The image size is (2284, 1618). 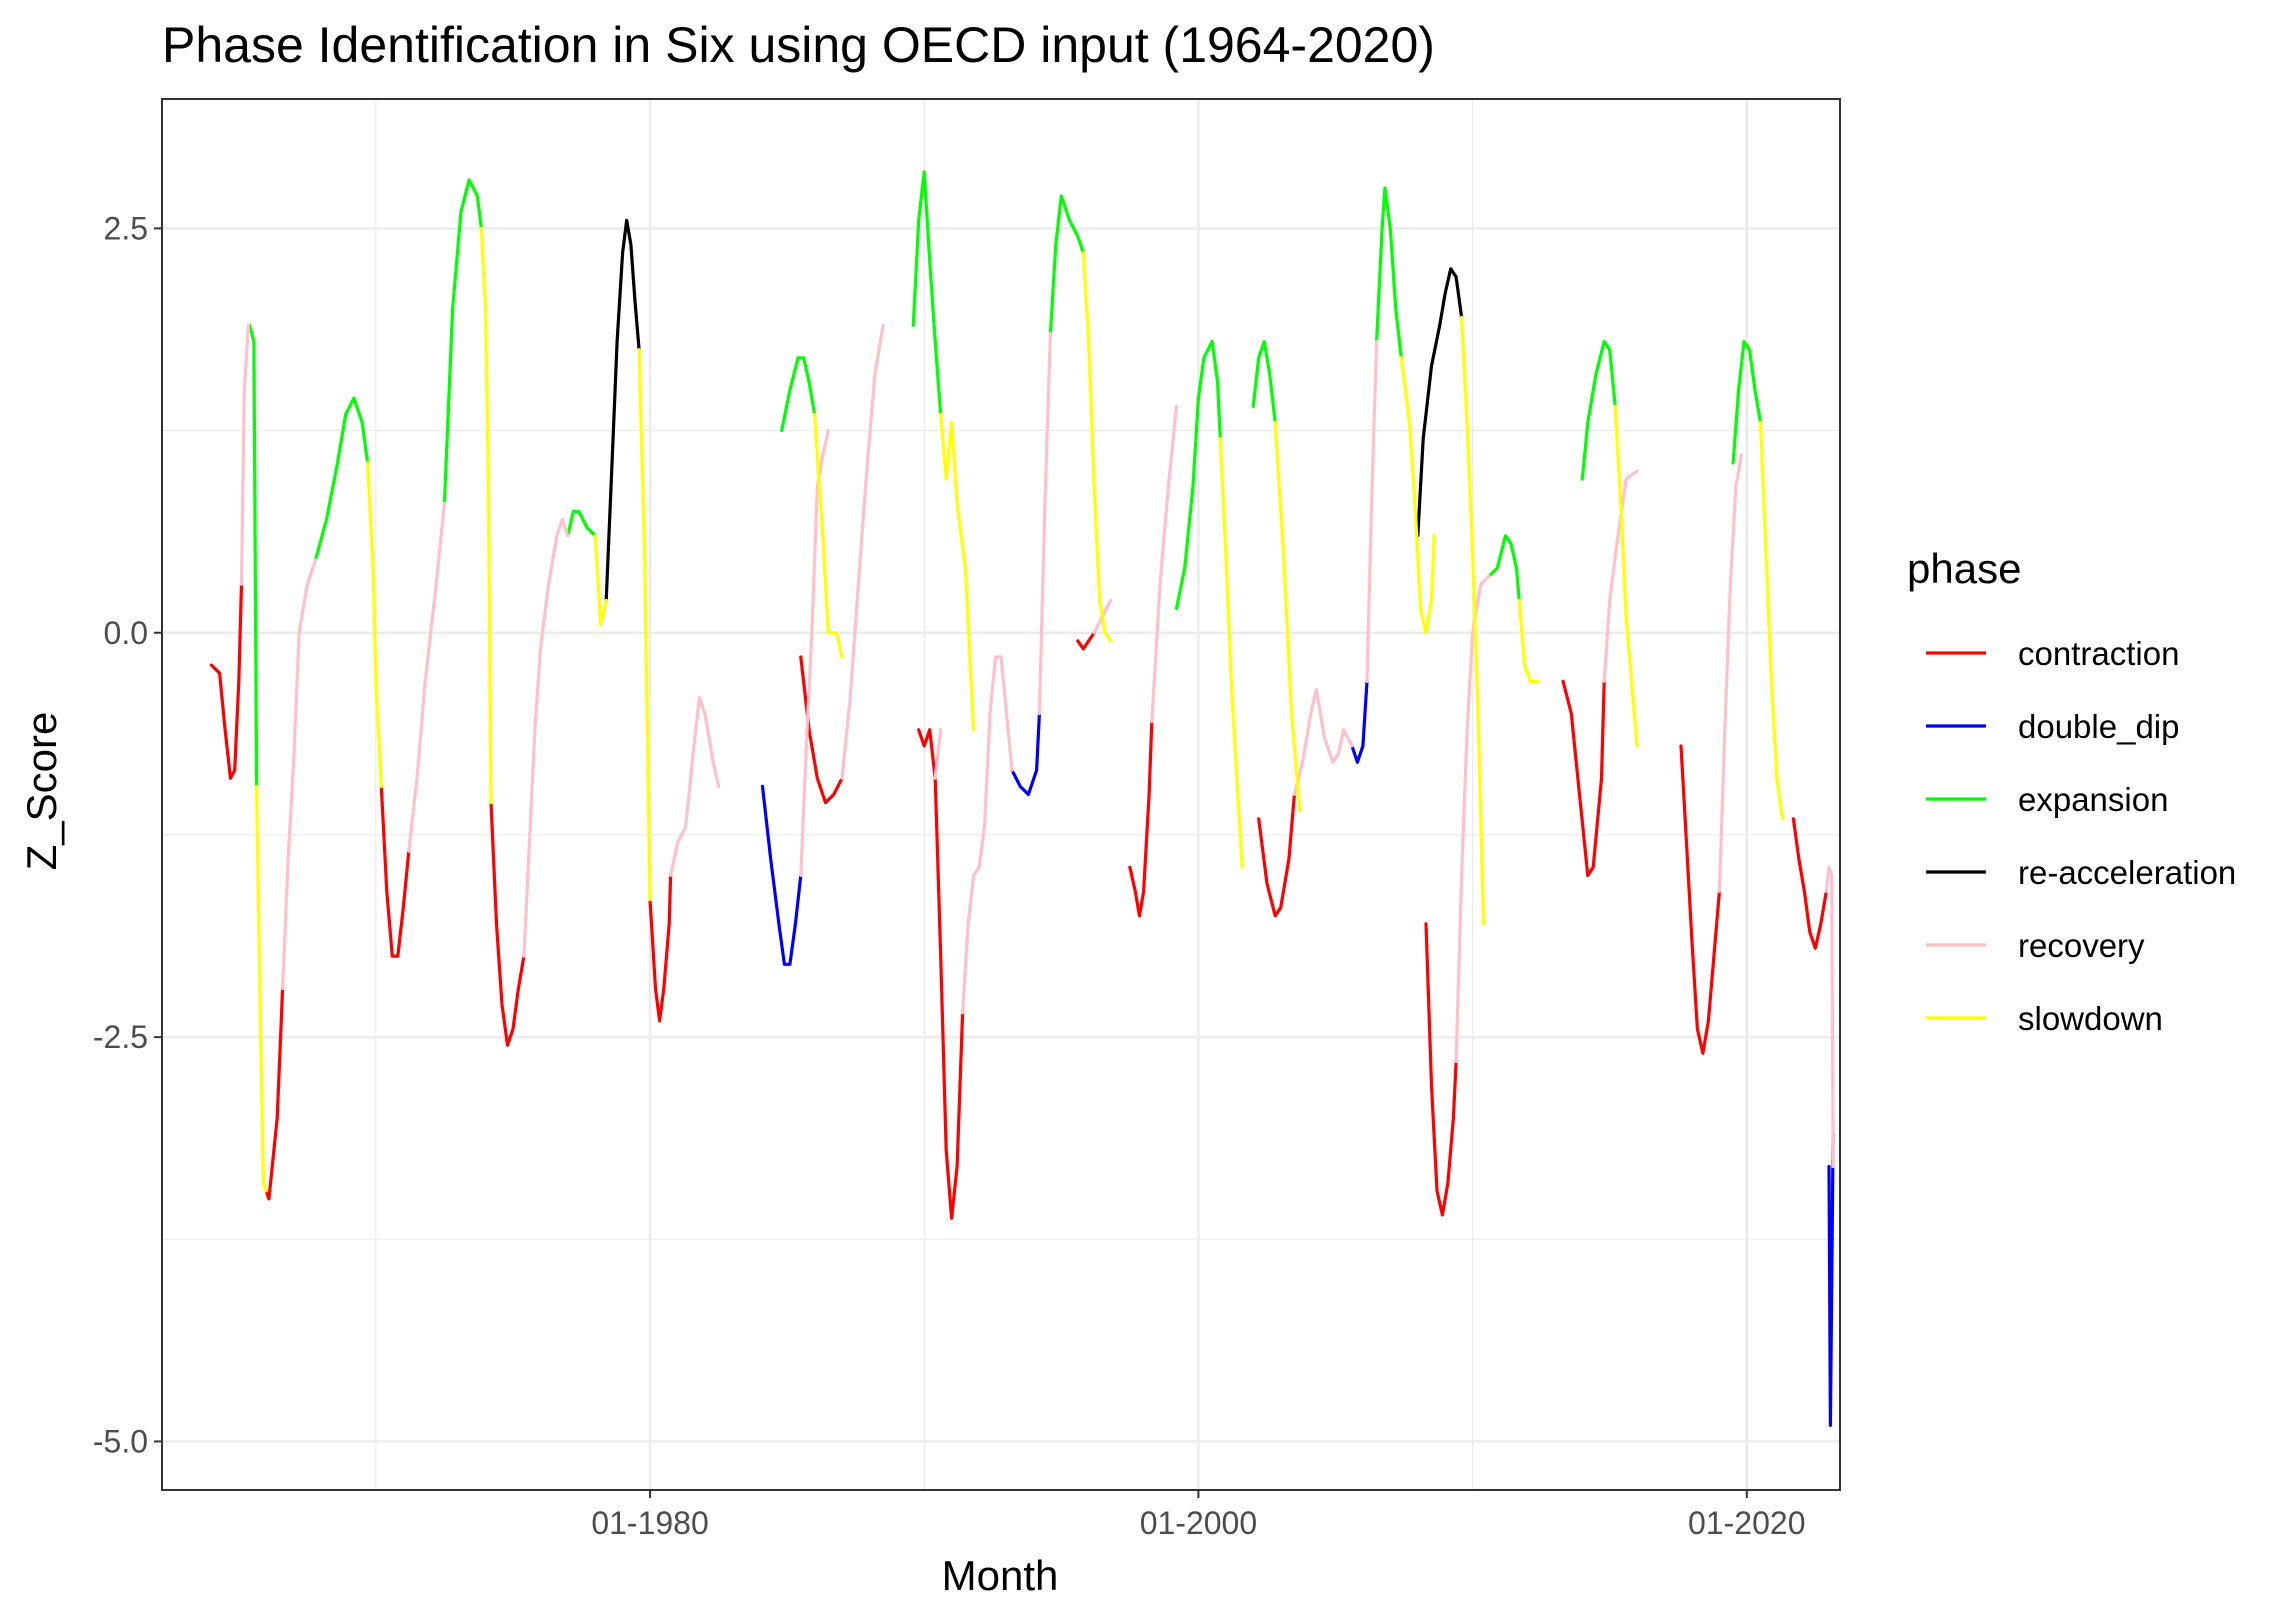 I want to click on legend-label-expansion: expansion, so click(x=2093, y=799).